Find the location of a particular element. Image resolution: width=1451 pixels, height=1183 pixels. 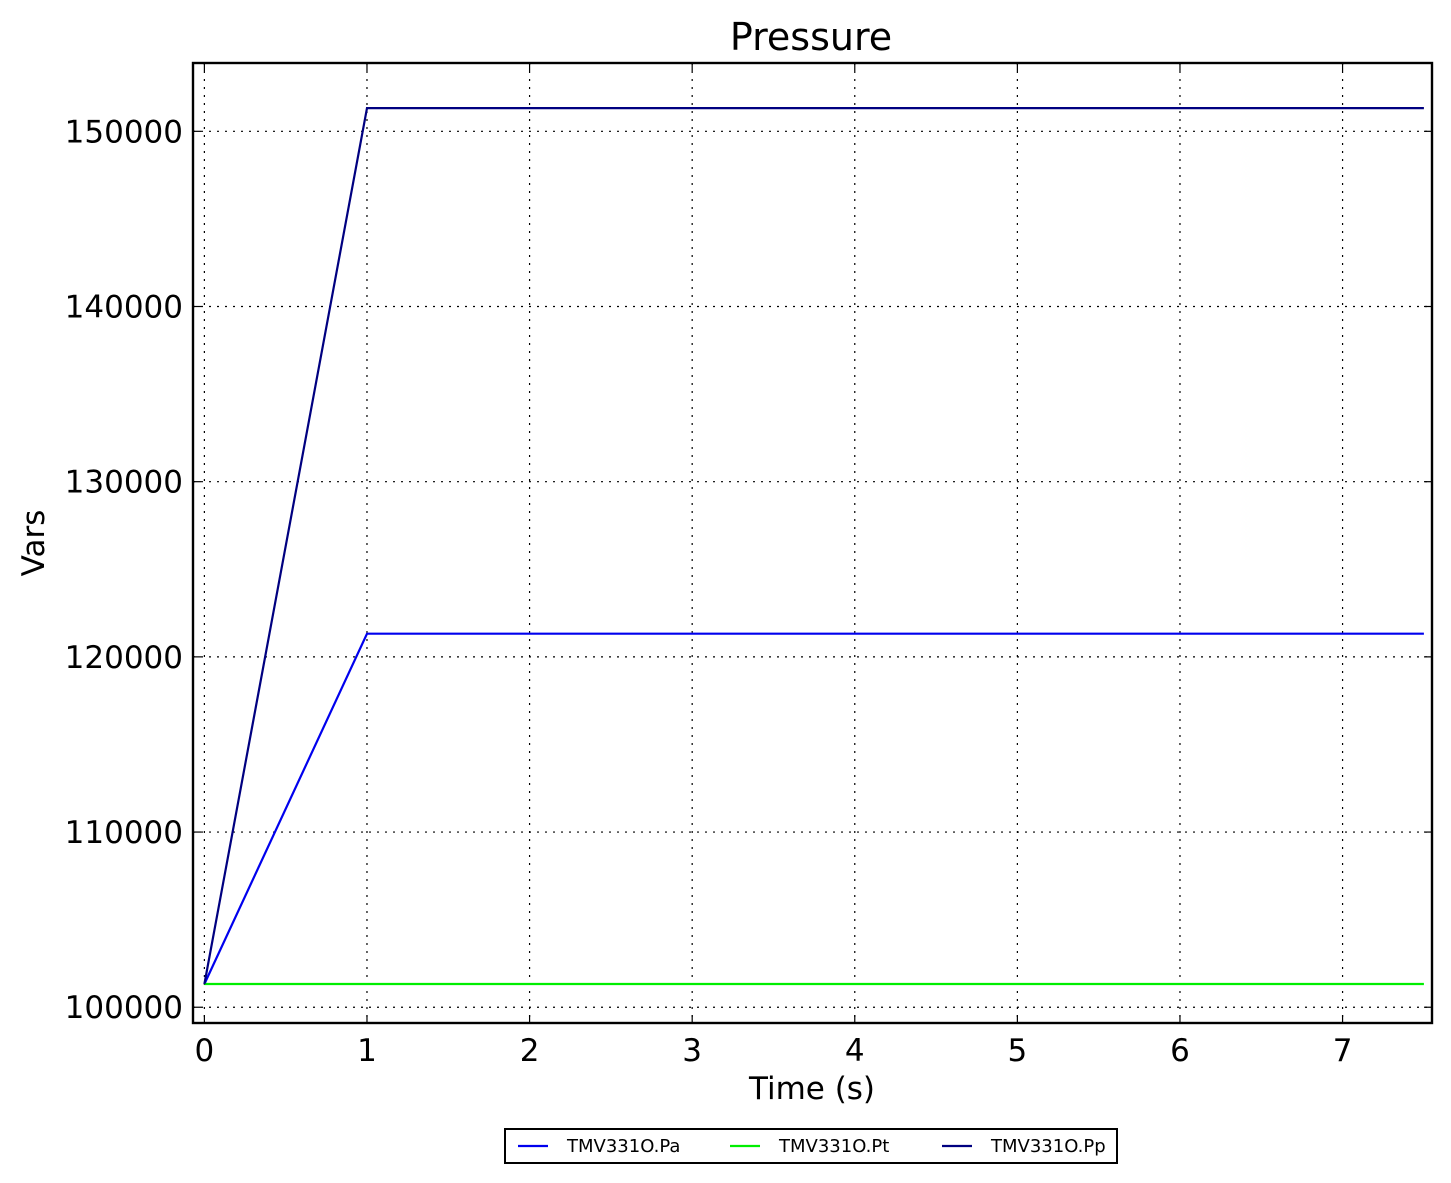

x-tick-label: 2 is located at coordinates (530, 1051).